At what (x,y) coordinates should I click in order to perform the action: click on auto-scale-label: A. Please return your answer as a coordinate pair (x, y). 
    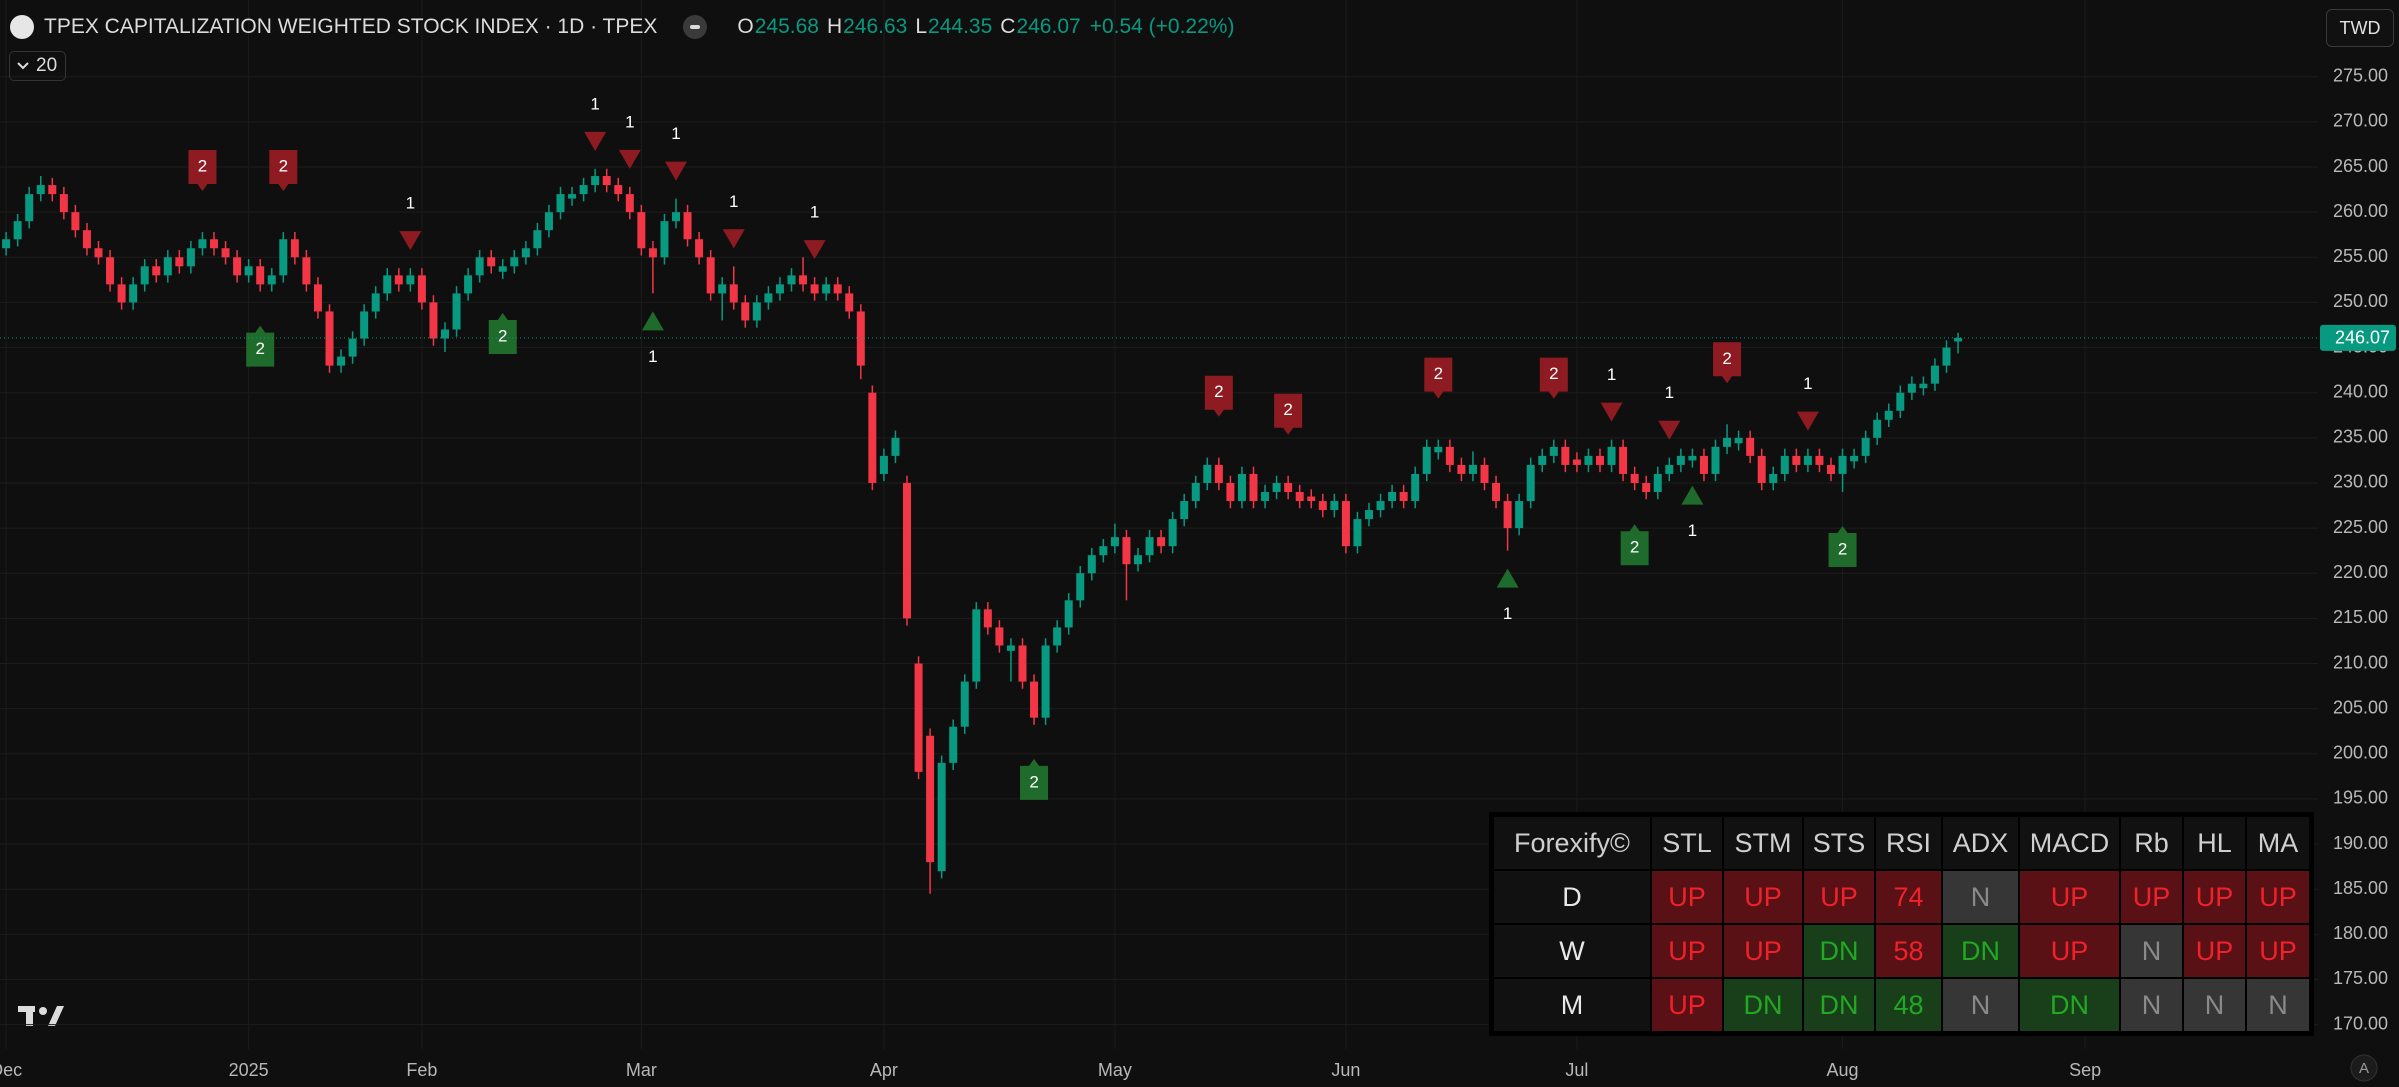
    Looking at the image, I should click on (2364, 1068).